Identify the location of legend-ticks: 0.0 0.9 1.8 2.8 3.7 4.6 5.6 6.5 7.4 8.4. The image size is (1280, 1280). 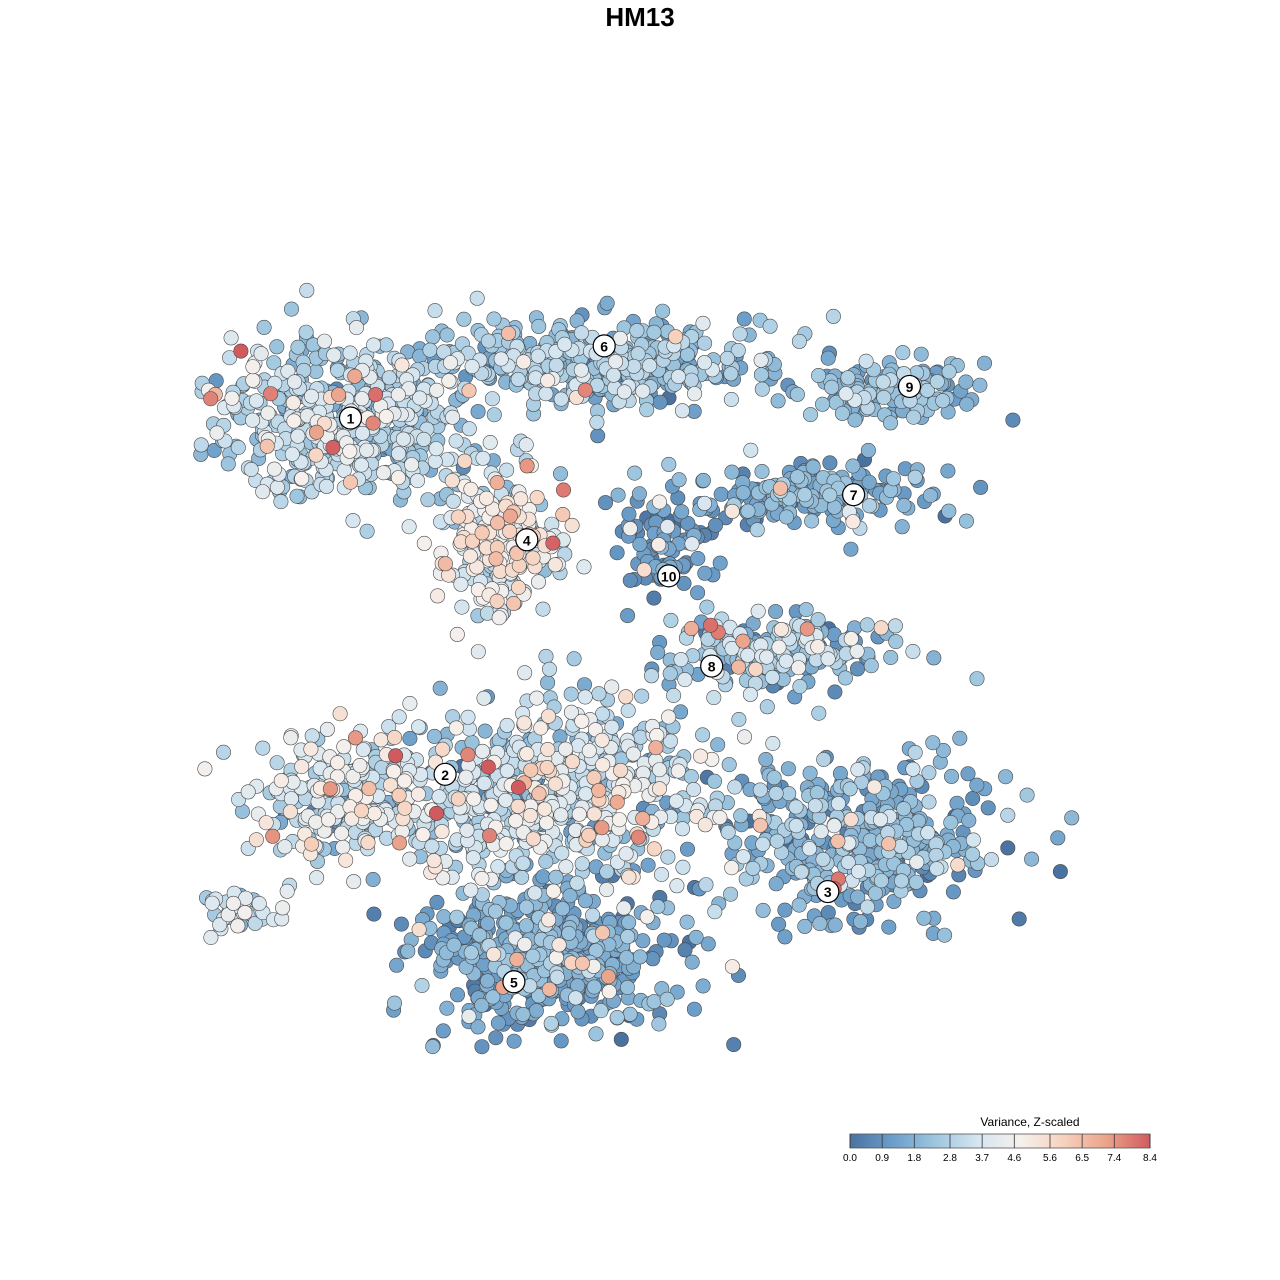
(1000, 1149).